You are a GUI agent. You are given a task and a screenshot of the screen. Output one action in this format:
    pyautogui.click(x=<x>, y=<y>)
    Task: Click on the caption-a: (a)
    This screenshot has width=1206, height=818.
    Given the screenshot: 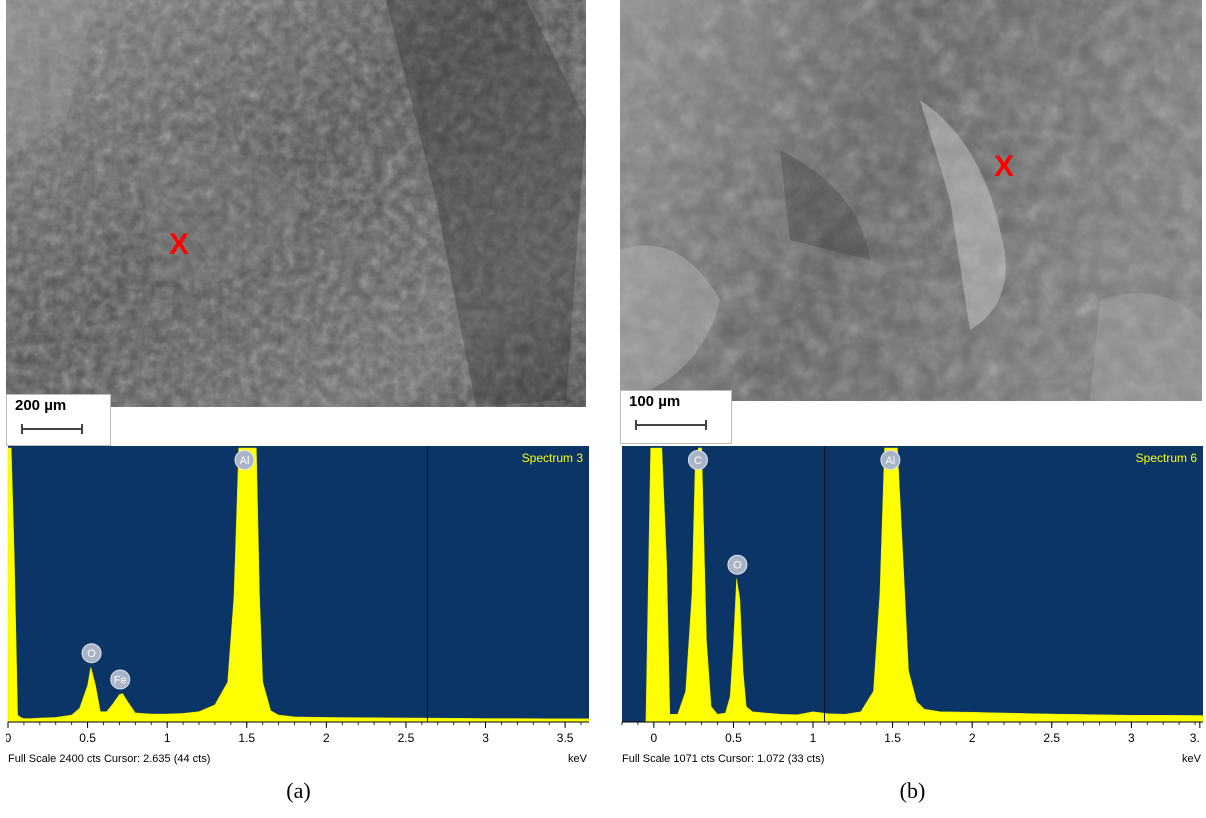 What is the action you would take?
    pyautogui.click(x=298, y=790)
    